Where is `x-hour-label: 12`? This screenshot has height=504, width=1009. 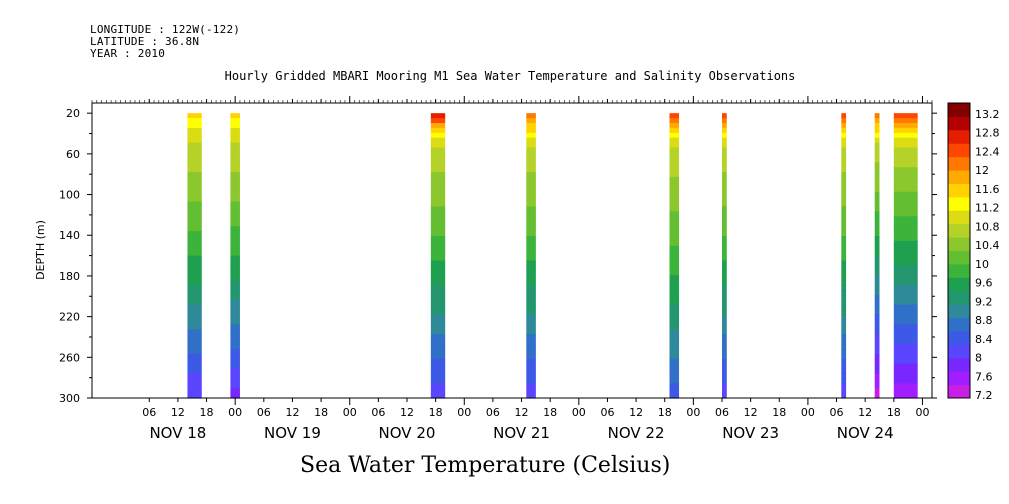 x-hour-label: 12 is located at coordinates (751, 412).